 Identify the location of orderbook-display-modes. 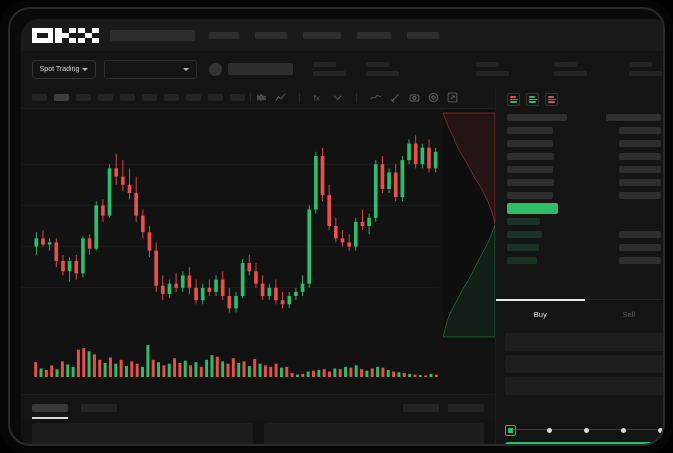
(579, 99).